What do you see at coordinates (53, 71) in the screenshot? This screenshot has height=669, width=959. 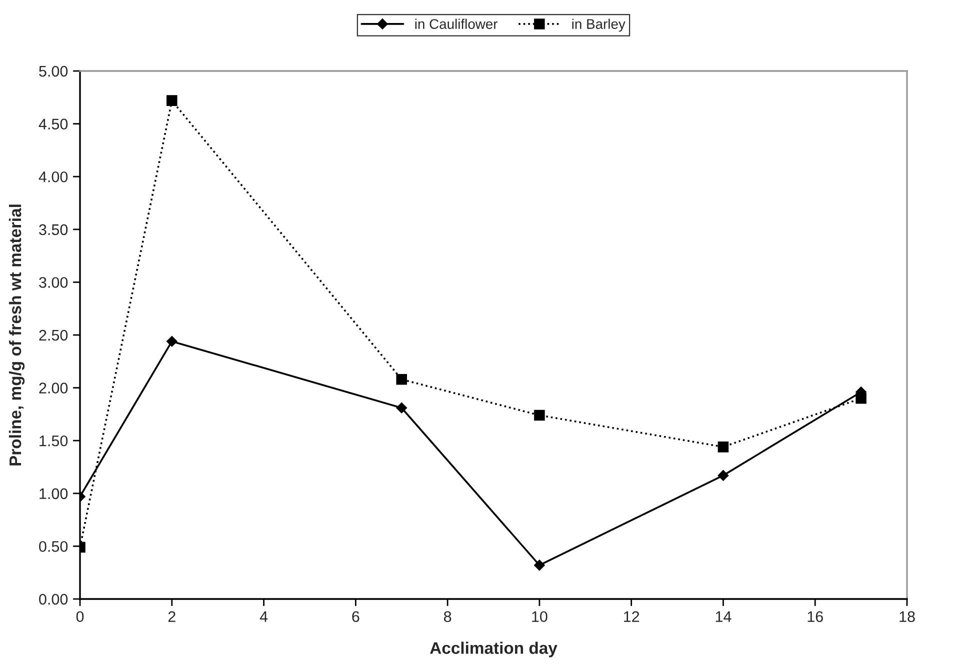 I see `y-tick-label: 5.00` at bounding box center [53, 71].